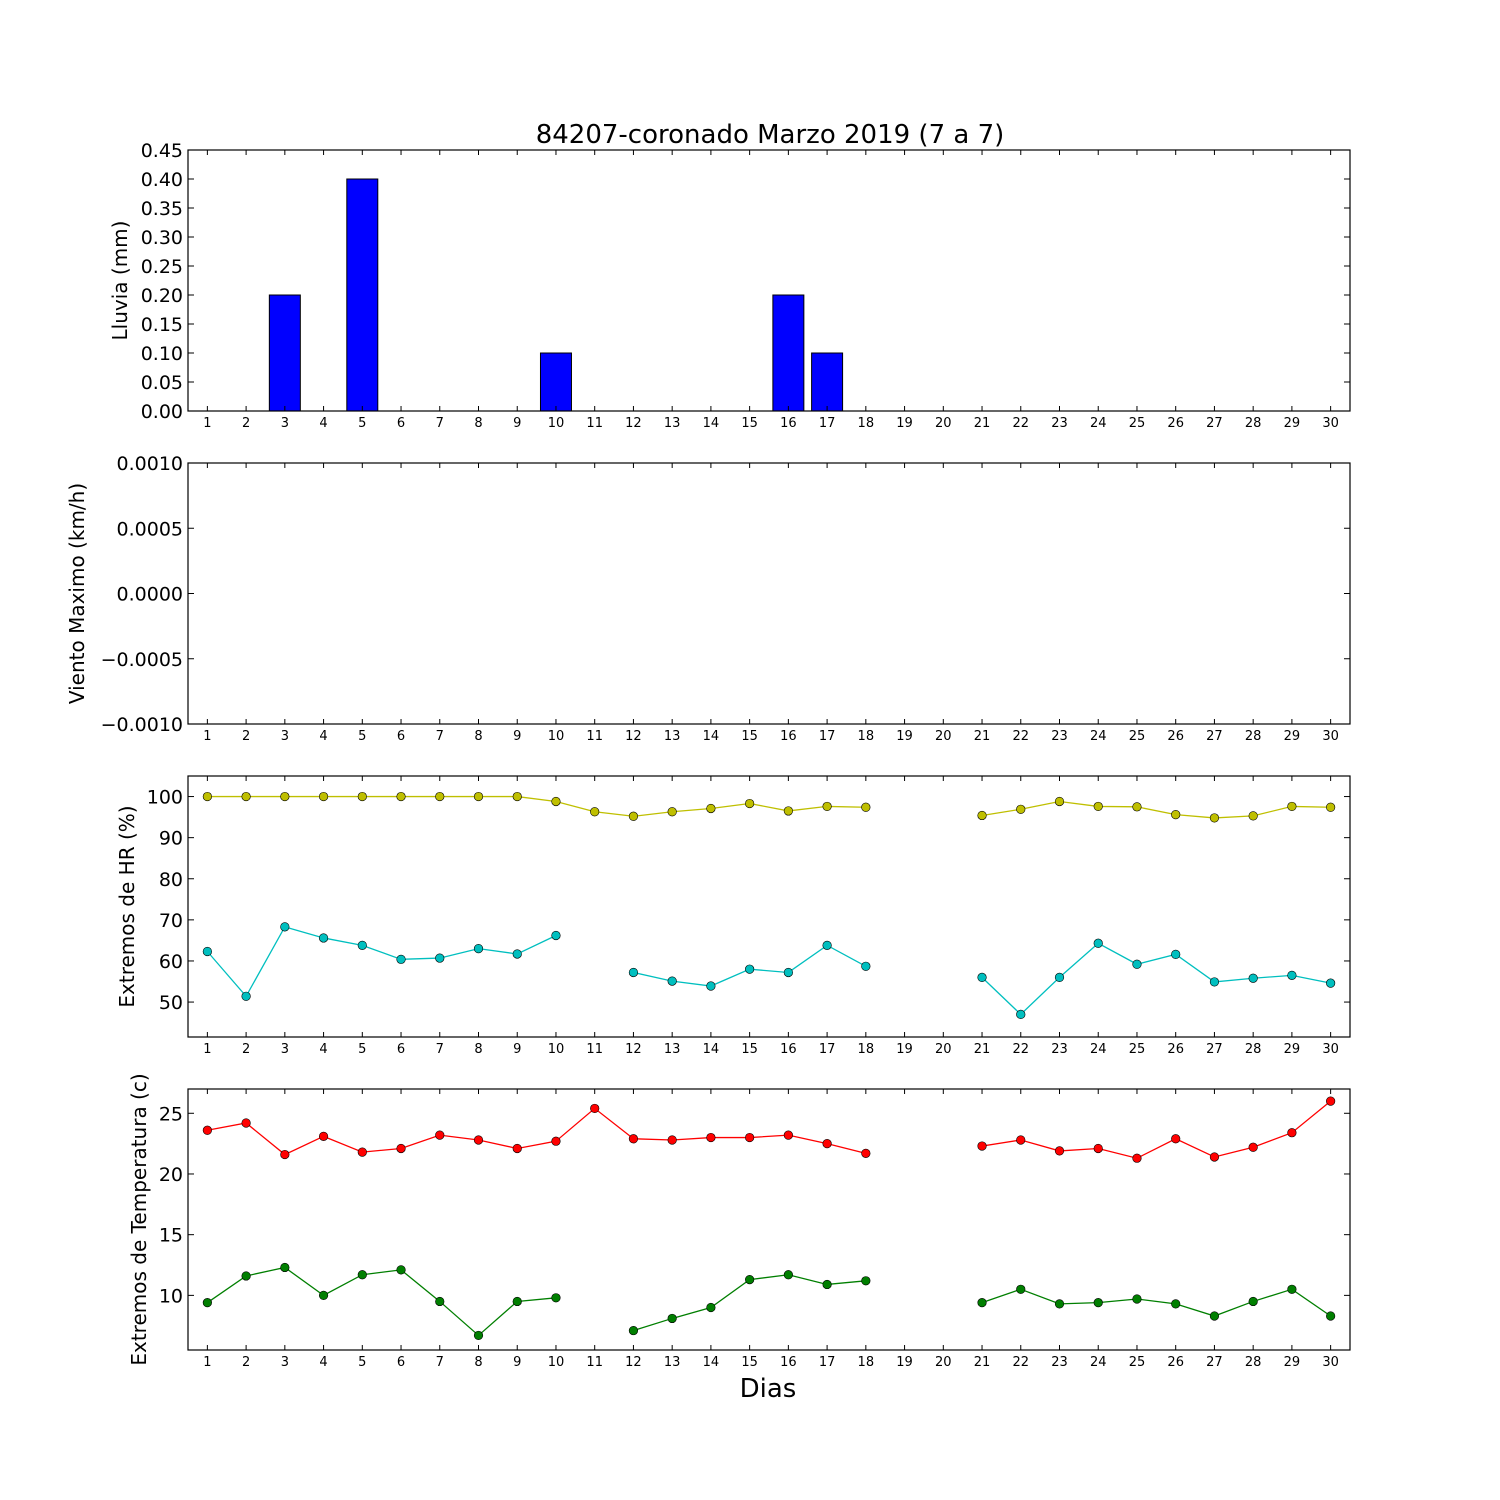 The width and height of the screenshot is (1500, 1500). Describe the element at coordinates (150, 595) in the screenshot. I see `y-tick-label: 0.0000` at that location.